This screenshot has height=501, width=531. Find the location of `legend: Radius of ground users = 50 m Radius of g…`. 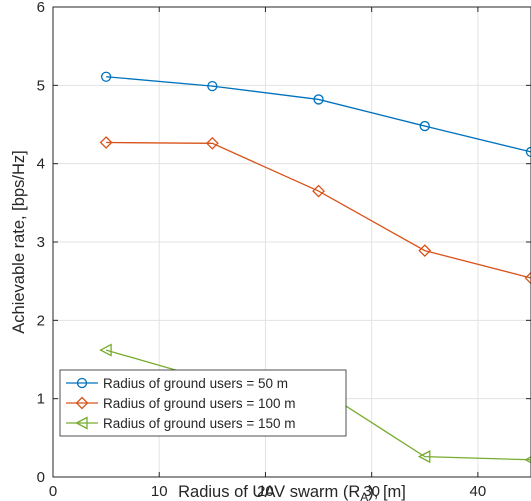

legend: Radius of ground users = 50 m Radius of g… is located at coordinates (203, 403).